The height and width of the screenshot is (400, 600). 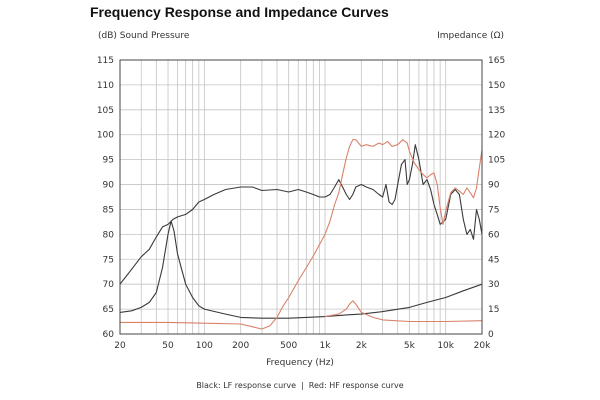 What do you see at coordinates (288, 346) in the screenshot?
I see `x-tick-label: 500` at bounding box center [288, 346].